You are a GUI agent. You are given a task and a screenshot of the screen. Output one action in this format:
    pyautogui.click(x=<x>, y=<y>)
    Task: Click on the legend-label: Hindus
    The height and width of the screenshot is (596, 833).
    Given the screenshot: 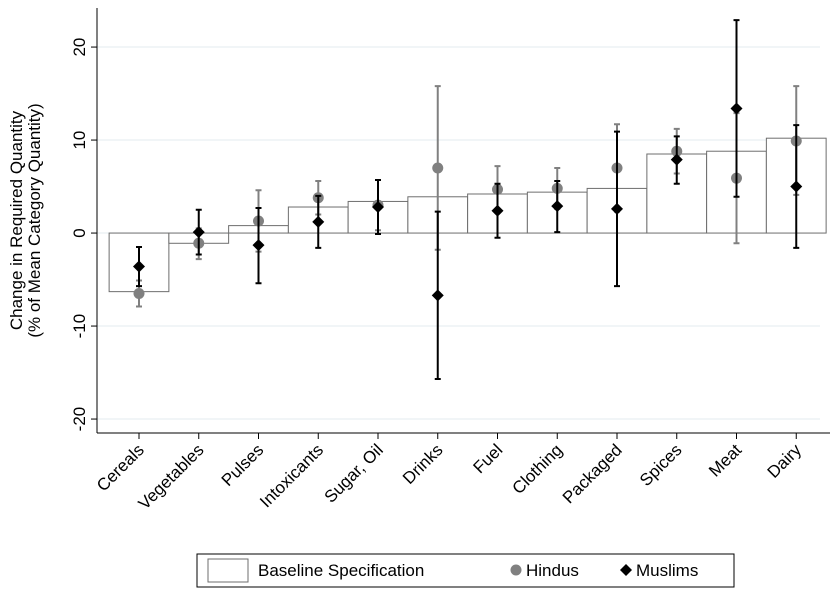 What is the action you would take?
    pyautogui.click(x=552, y=570)
    